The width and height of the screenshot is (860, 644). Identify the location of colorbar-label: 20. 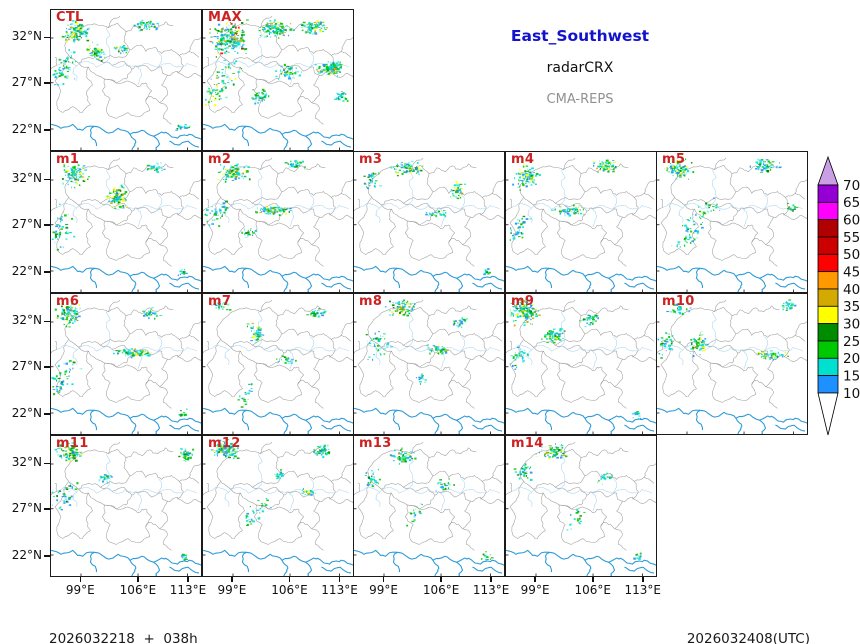
(851, 359).